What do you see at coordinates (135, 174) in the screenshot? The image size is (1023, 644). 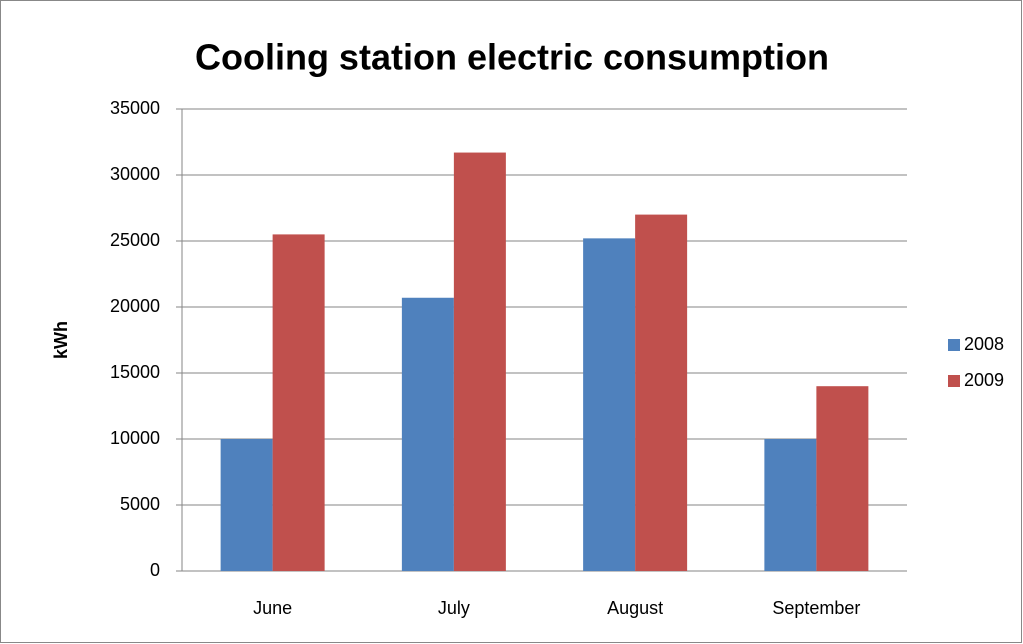 I see `y-tick-label: 30000` at bounding box center [135, 174].